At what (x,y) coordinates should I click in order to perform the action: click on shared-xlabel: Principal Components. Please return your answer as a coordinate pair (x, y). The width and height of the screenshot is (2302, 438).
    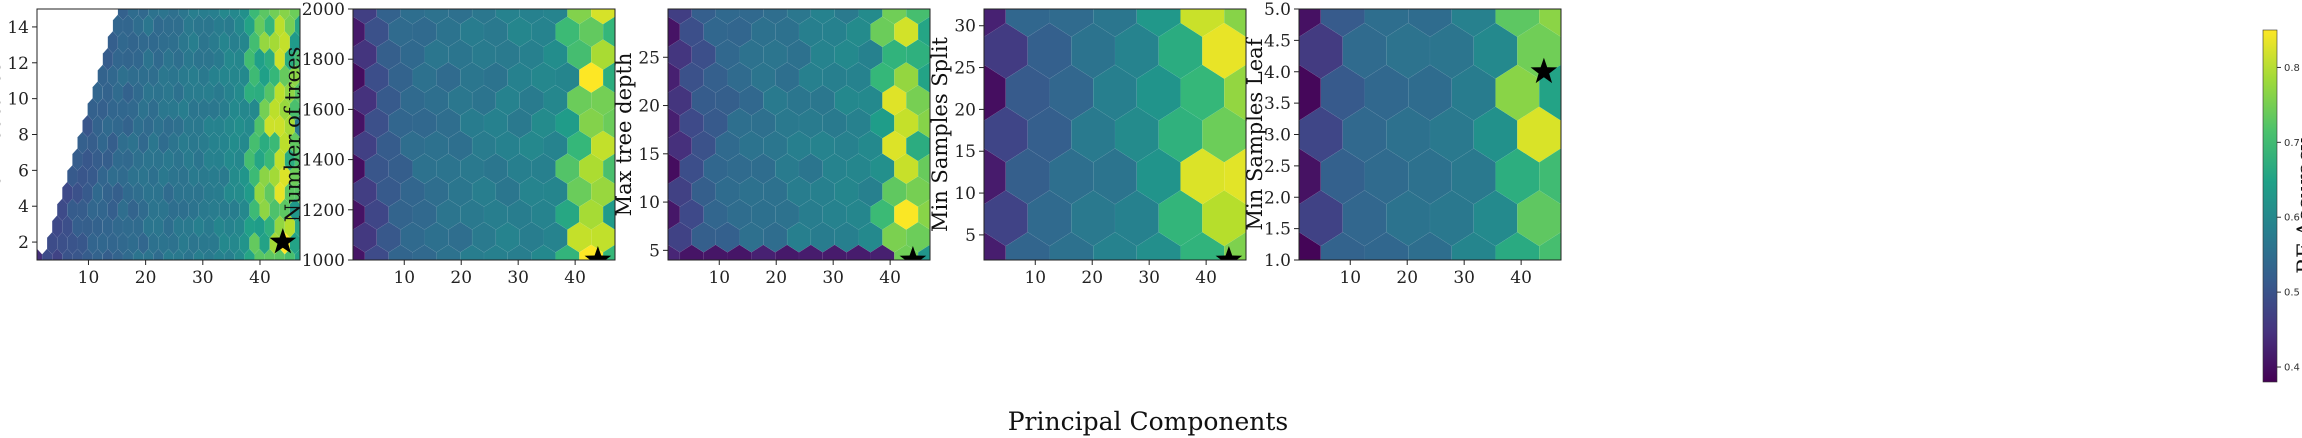
    Looking at the image, I should click on (1148, 421).